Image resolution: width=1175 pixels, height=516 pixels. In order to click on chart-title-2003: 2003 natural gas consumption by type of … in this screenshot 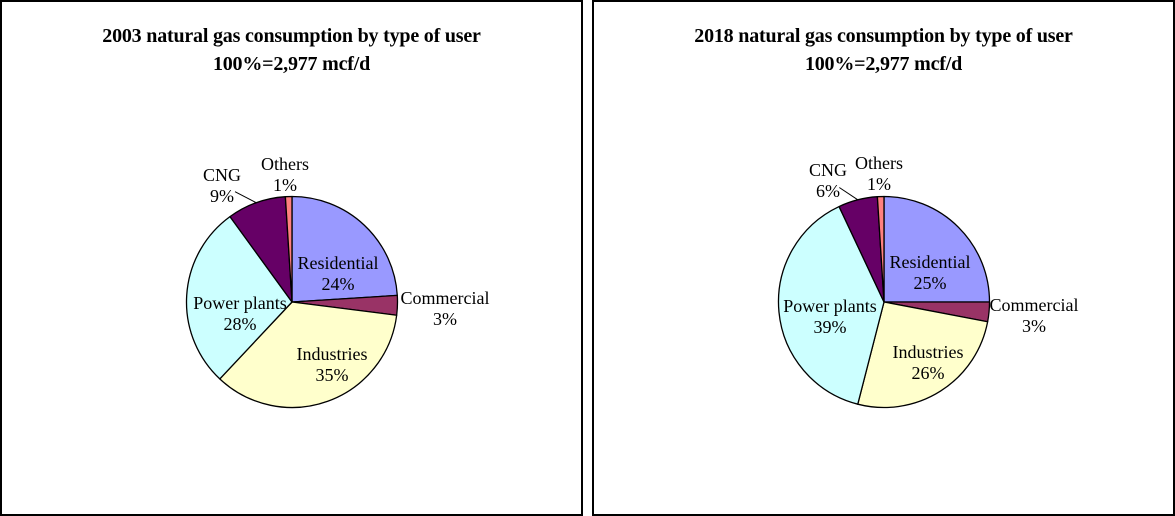, I will do `click(291, 40)`.